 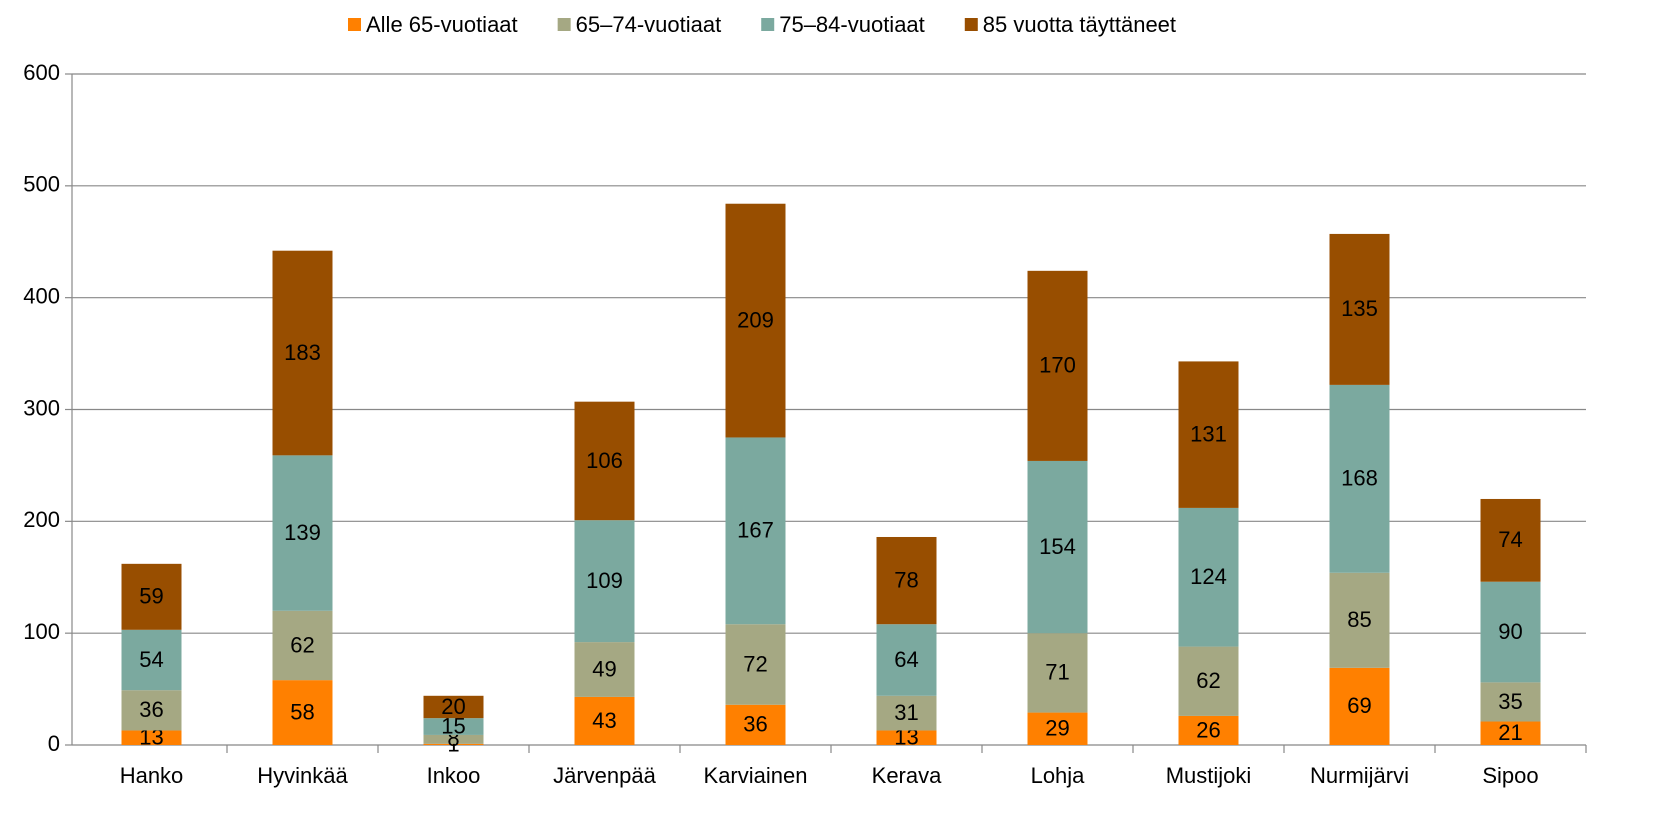 I want to click on data-label: 106, so click(x=604, y=460).